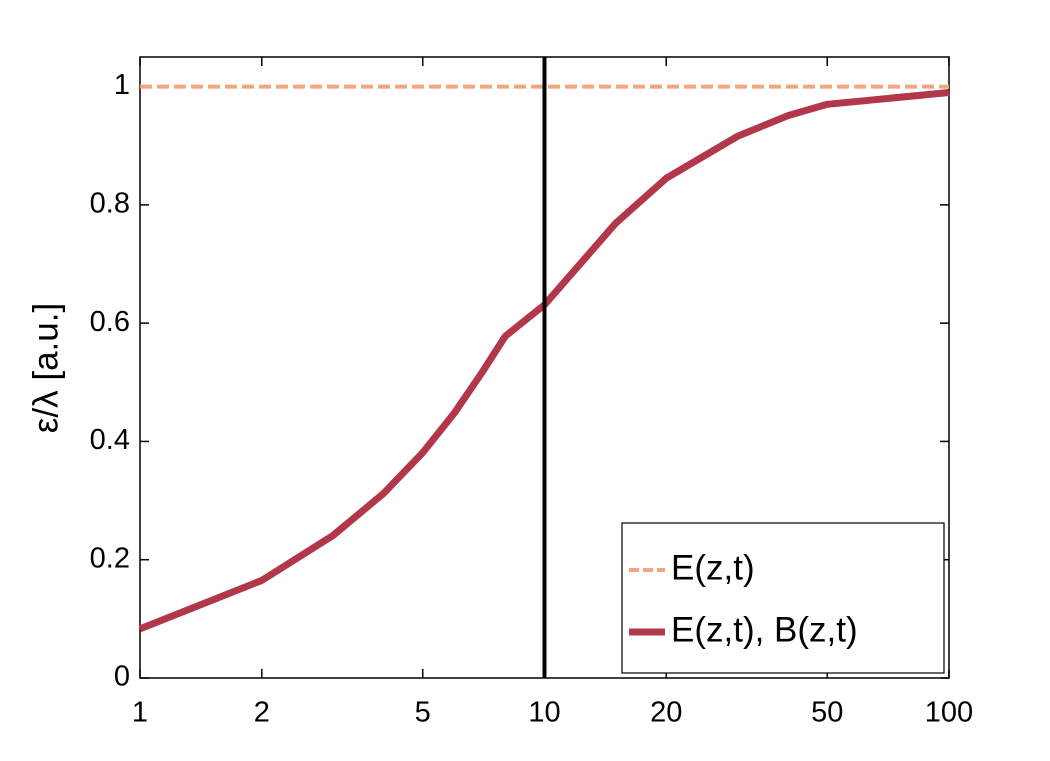 The width and height of the screenshot is (1050, 761). I want to click on legend-label: E(z,t), so click(713, 567).